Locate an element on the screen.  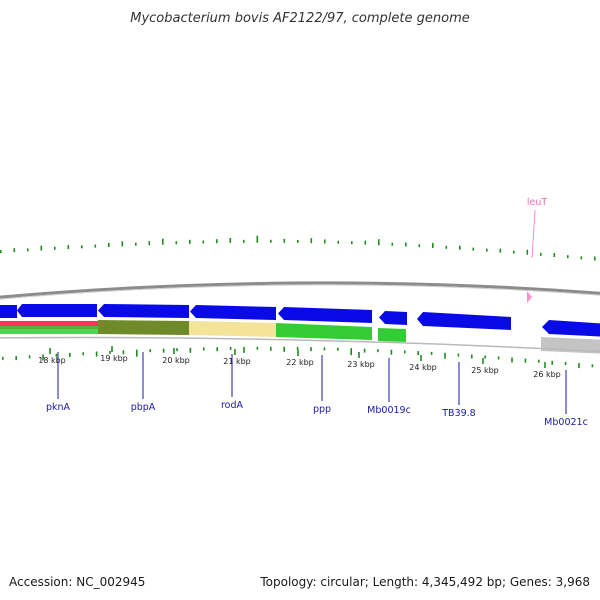
kbp-tick-label: 23 kbp is located at coordinates (361, 364).